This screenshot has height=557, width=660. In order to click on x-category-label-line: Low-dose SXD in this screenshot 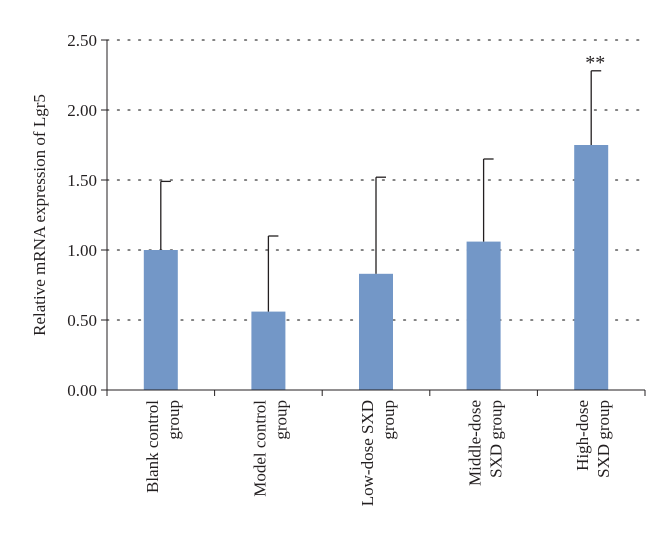, I will do `click(367, 453)`.